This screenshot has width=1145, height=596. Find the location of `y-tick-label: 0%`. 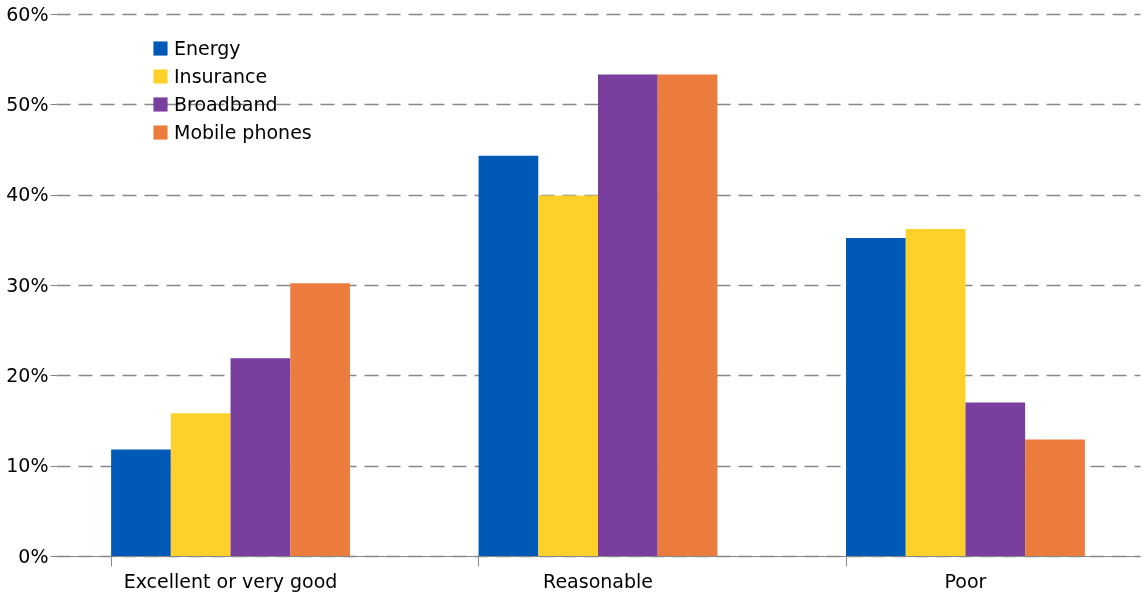

y-tick-label: 0% is located at coordinates (33, 555).